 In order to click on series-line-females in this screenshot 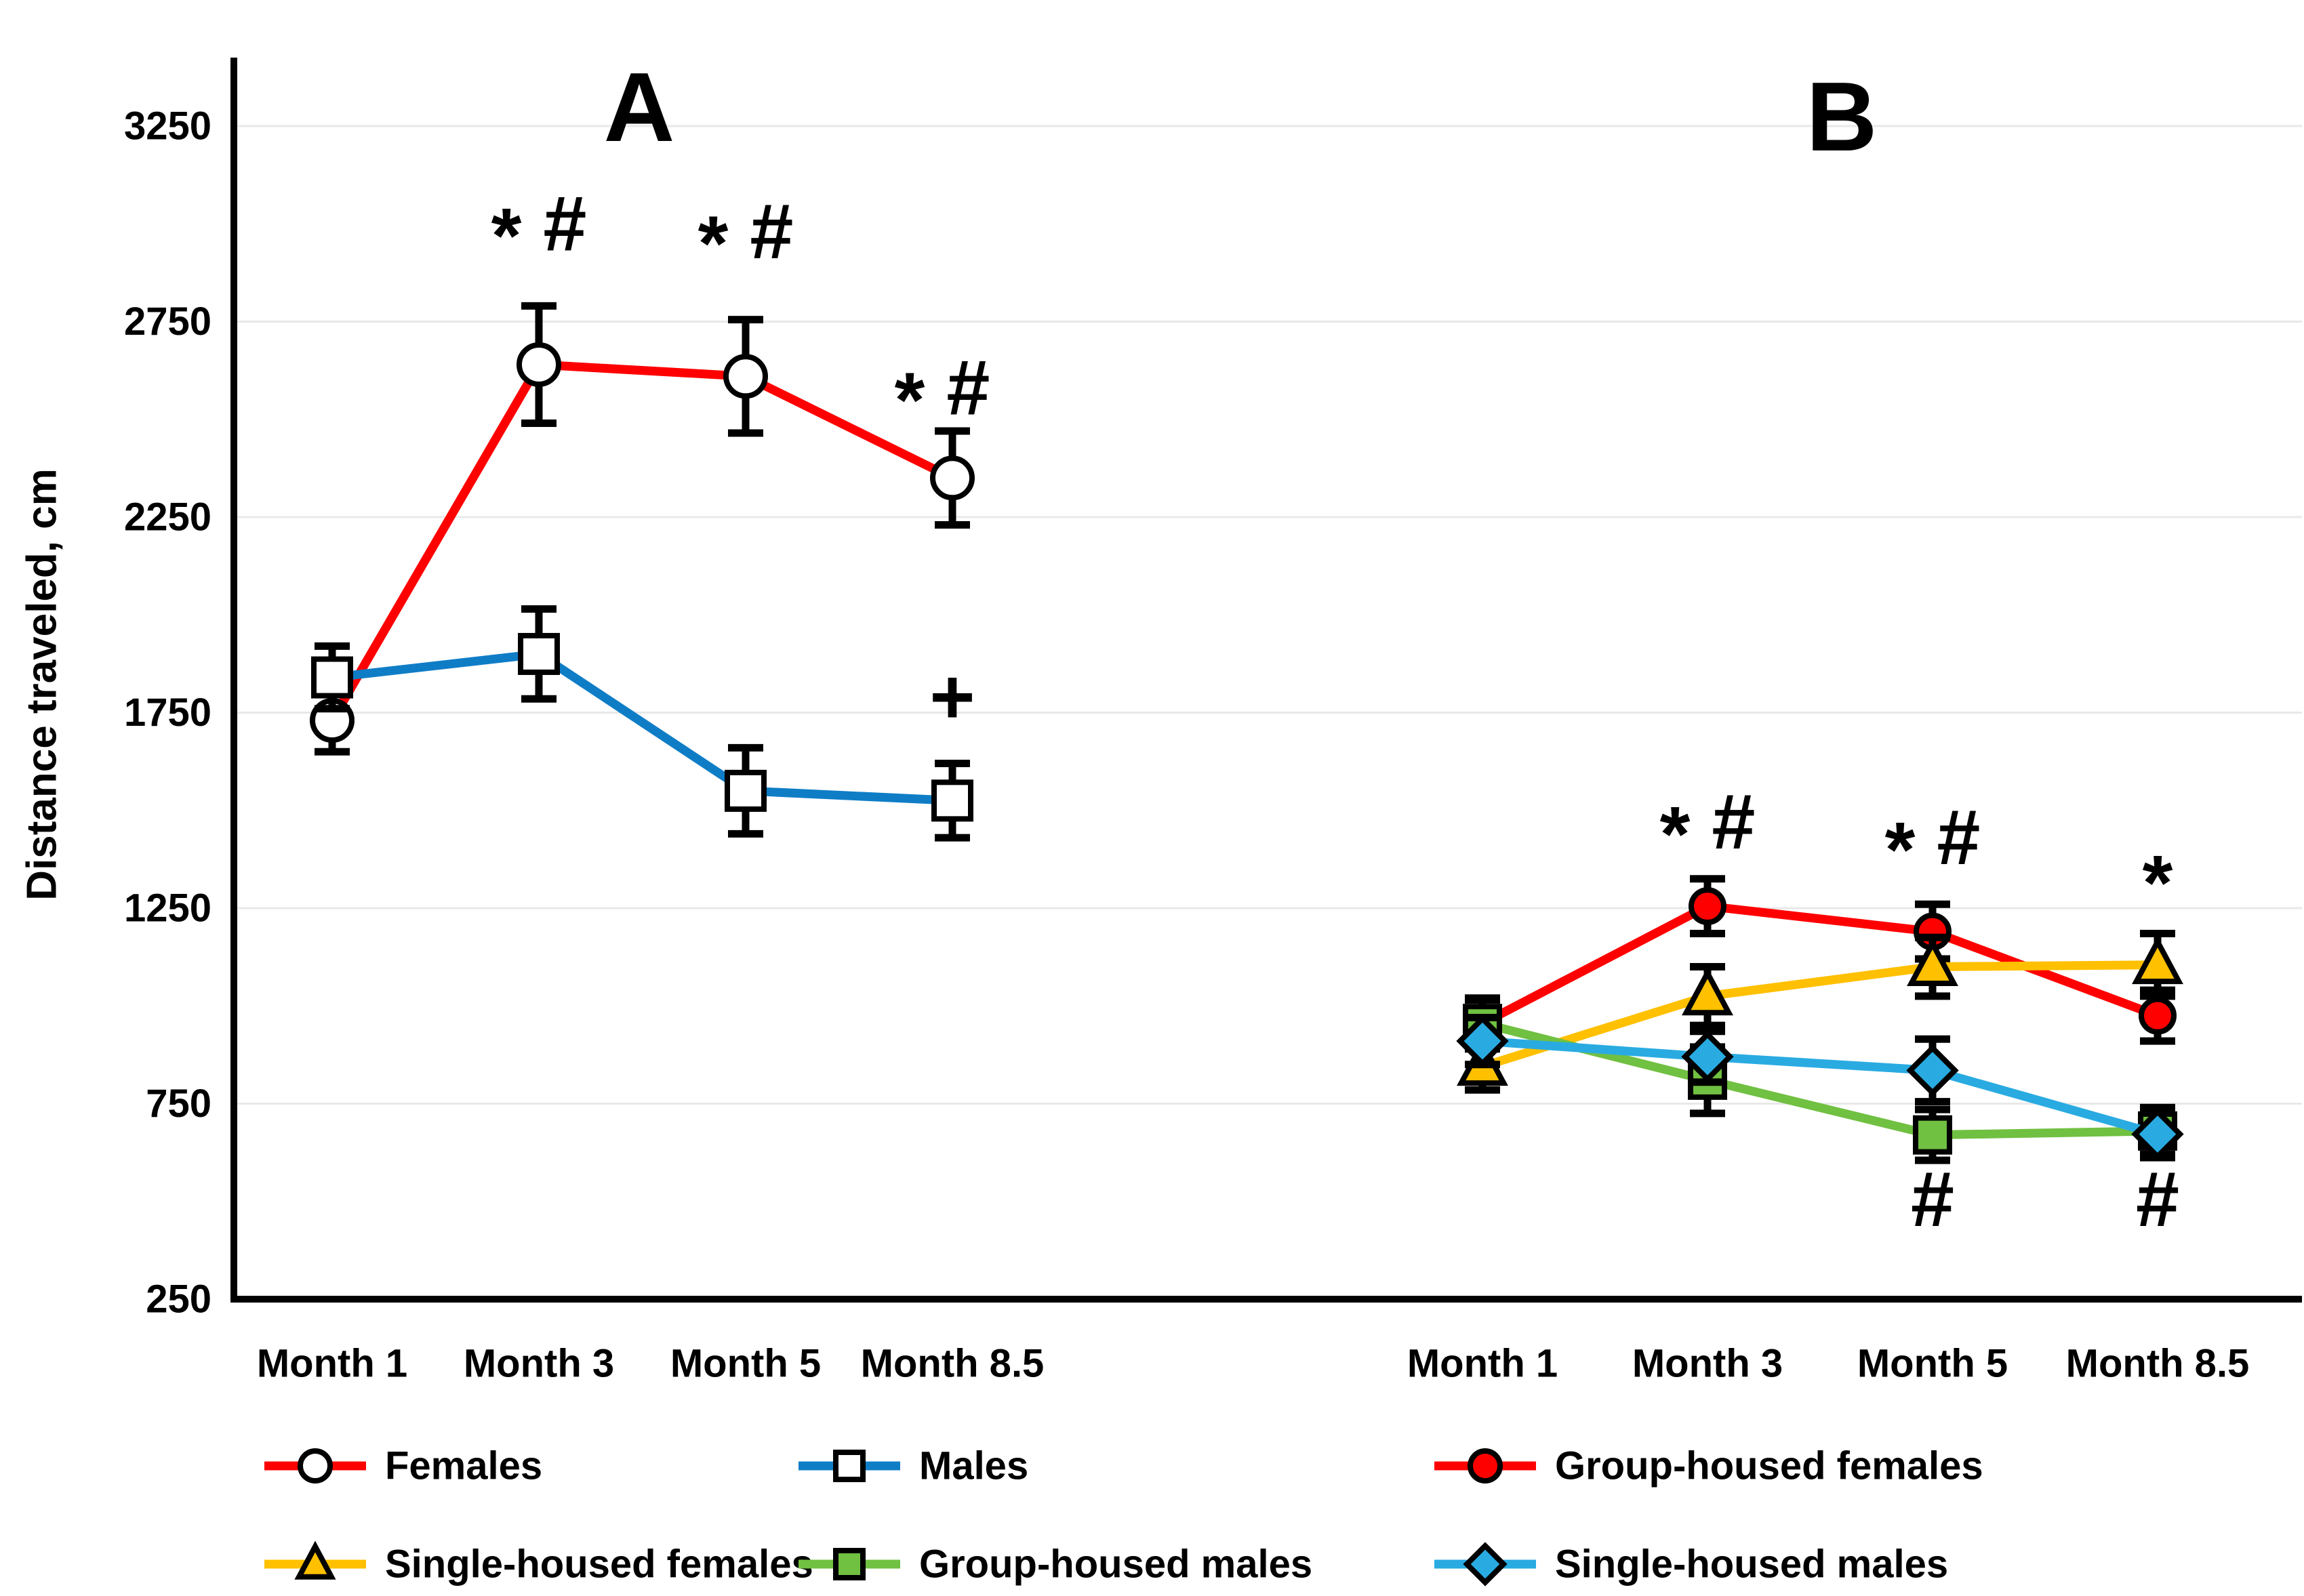, I will do `click(642, 542)`.